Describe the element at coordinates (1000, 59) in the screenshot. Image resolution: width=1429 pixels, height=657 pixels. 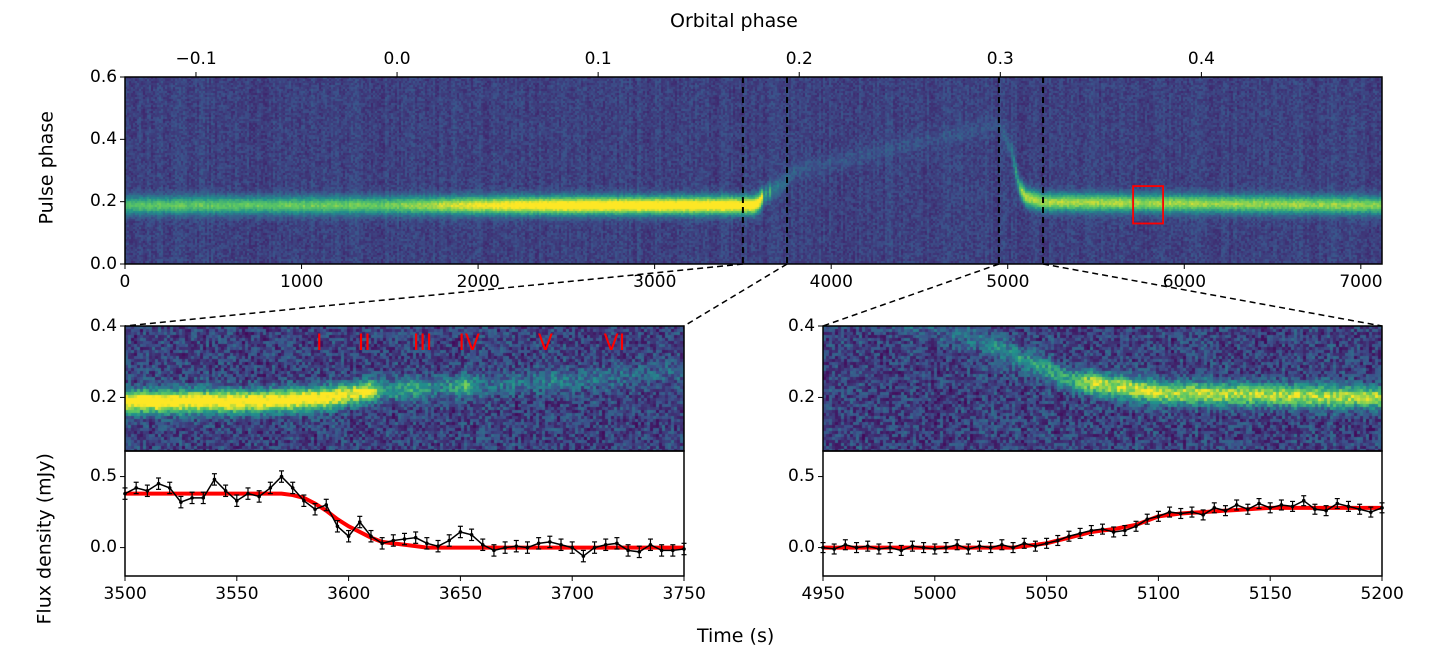
I see `top-x-tick-label: 0.3` at that location.